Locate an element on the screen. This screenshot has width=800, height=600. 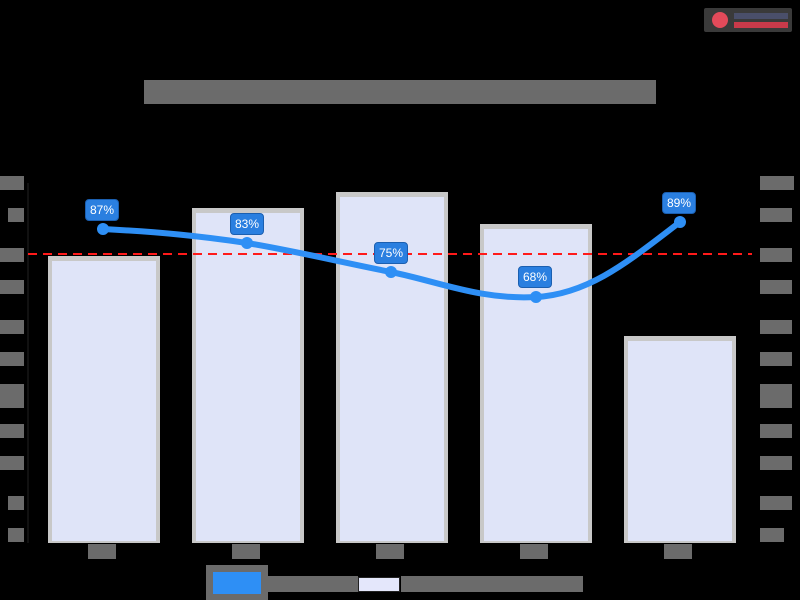
data-label: 83% is located at coordinates (247, 224).